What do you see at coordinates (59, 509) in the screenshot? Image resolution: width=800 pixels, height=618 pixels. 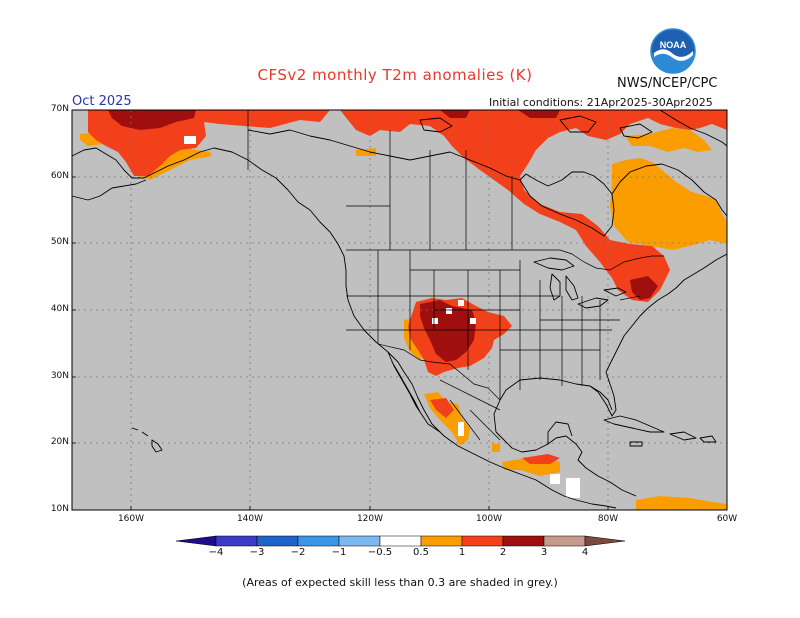 I see `lat-label-10n: 10N` at bounding box center [59, 509].